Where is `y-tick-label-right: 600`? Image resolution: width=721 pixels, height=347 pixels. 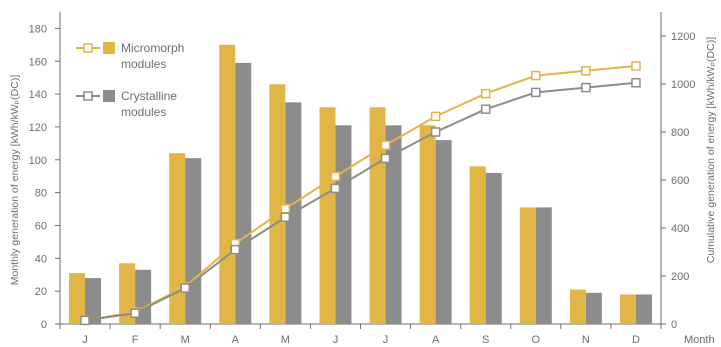
y-tick-label-right: 600 is located at coordinates (680, 181).